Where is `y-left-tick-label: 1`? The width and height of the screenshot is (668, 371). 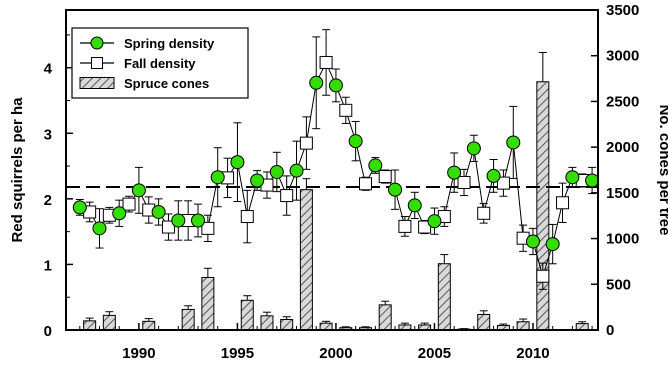 y-left-tick-label: 1 is located at coordinates (48, 265).